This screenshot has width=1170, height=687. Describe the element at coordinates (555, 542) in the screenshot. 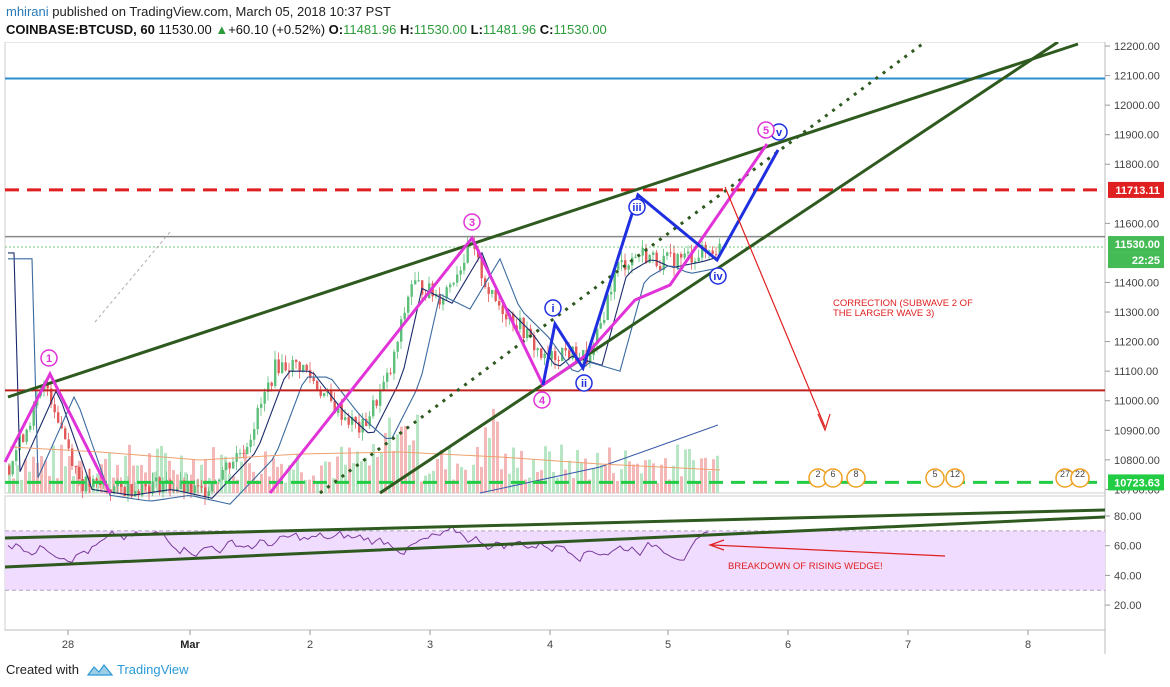

I see `rsi-wedge-lower` at that location.